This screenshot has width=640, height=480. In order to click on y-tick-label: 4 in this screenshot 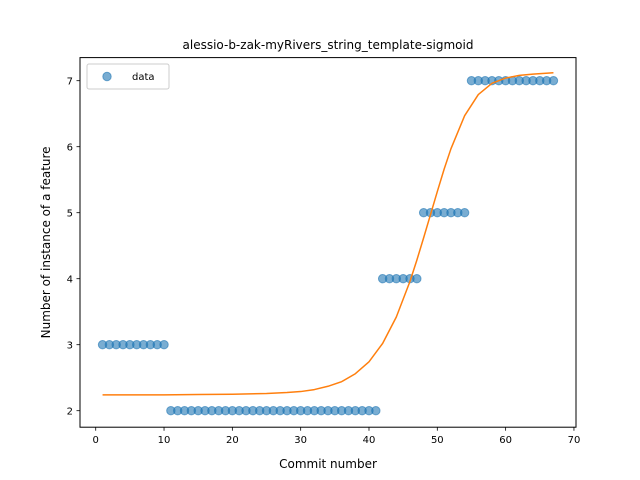, I will do `click(70, 279)`.